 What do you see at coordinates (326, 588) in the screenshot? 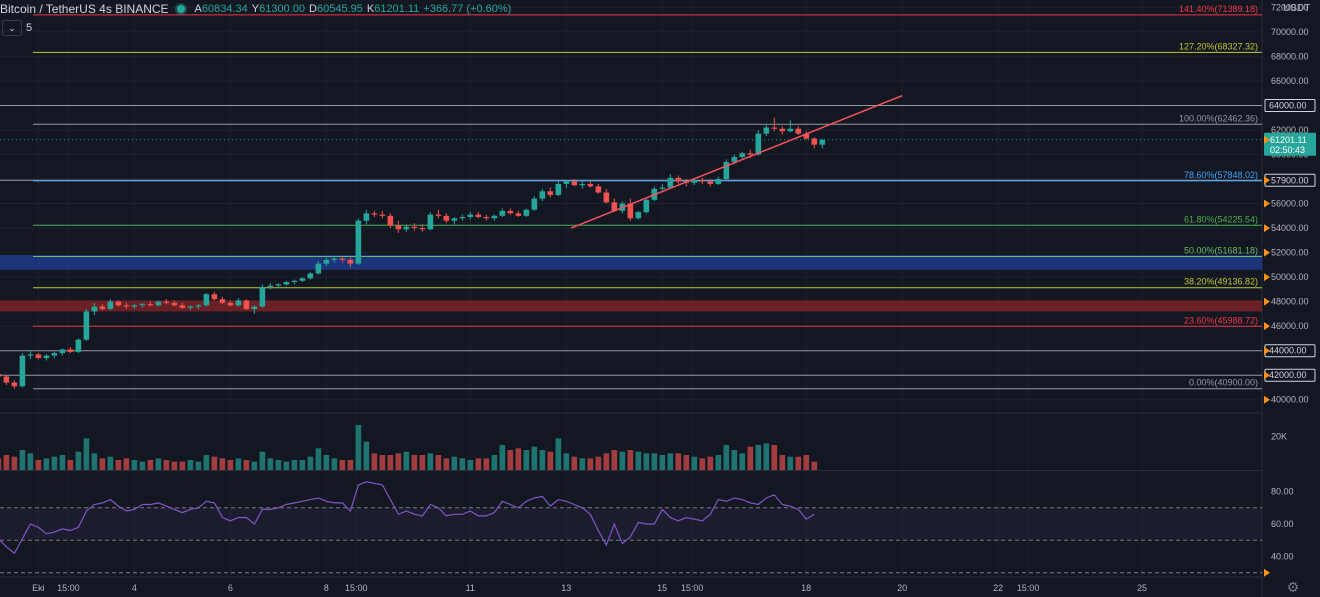
I see `time-axis-label: 8` at bounding box center [326, 588].